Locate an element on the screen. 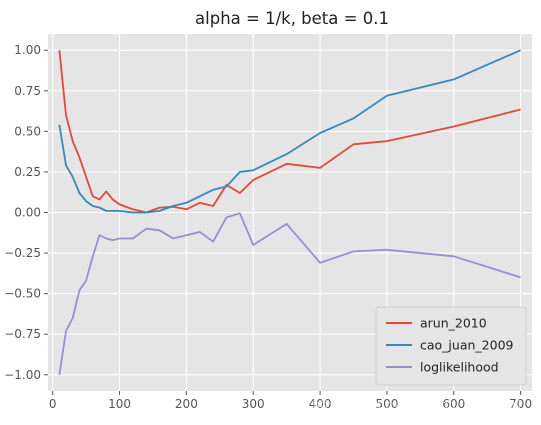 The image size is (541, 425). x-tick-label: 300 is located at coordinates (253, 404).